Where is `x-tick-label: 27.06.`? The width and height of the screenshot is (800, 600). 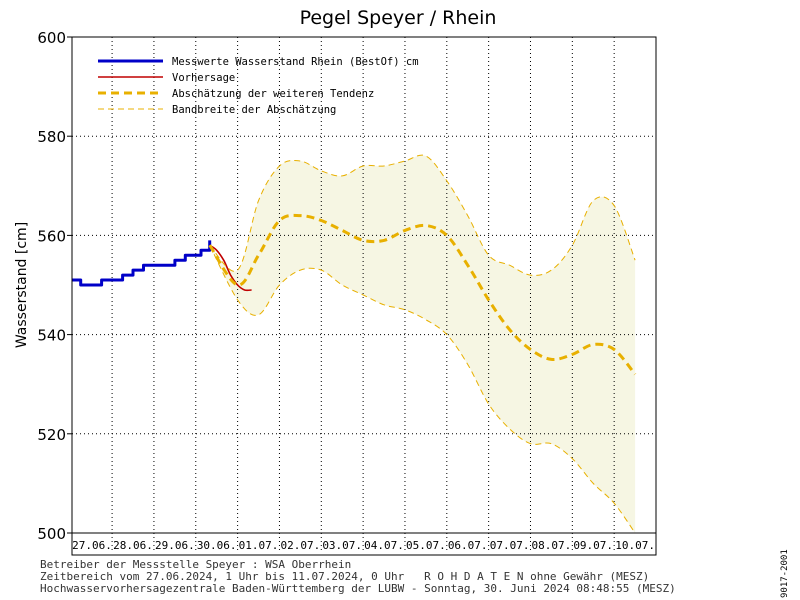 x-tick-label: 27.06. is located at coordinates (92, 545).